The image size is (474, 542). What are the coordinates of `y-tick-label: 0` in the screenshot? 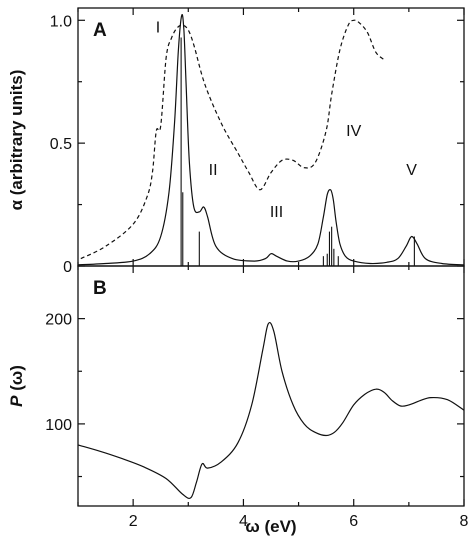 It's located at (67, 267).